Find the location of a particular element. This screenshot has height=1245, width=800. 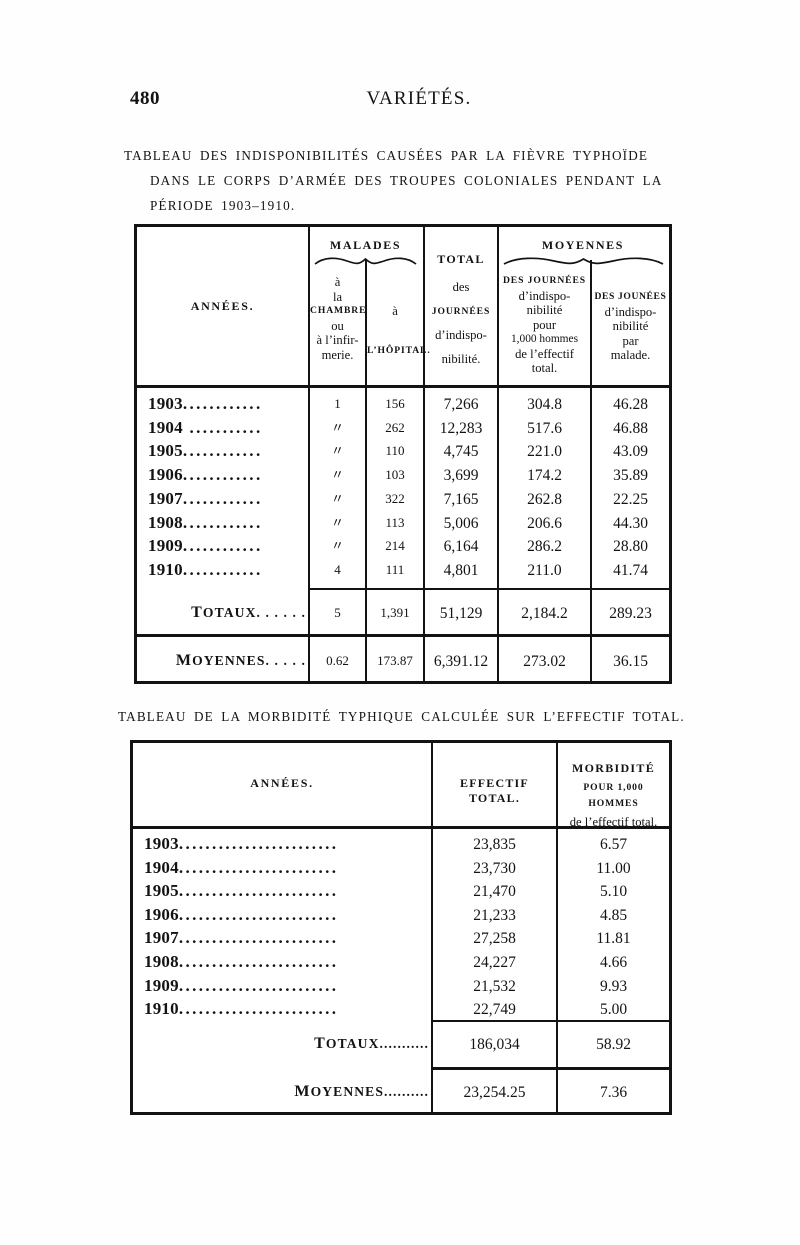

cell-morbidite: 9.93 is located at coordinates (613, 986).